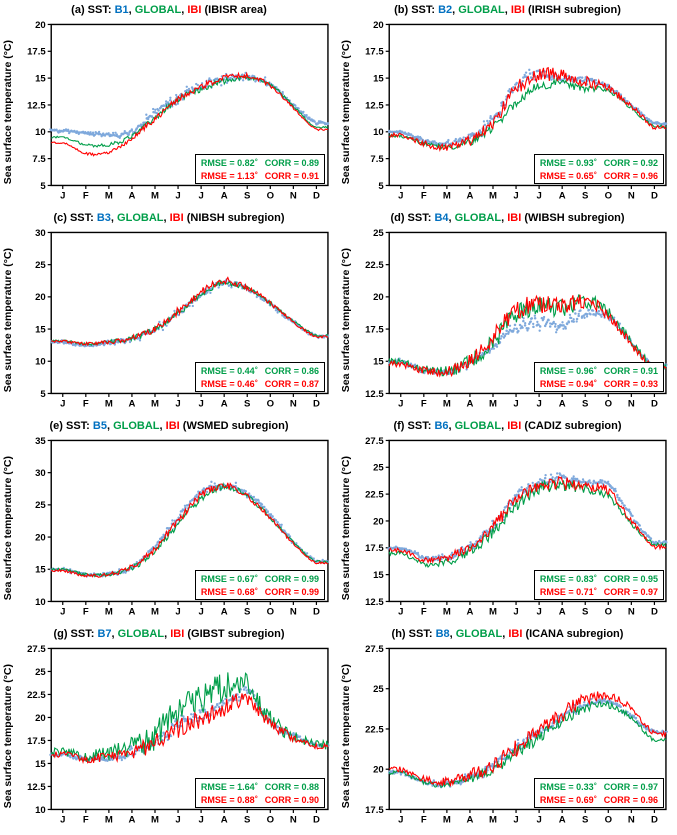 This screenshot has height=835, width=677. Describe the element at coordinates (377, 159) in the screenshot. I see `svg-text: 7.5` at that location.